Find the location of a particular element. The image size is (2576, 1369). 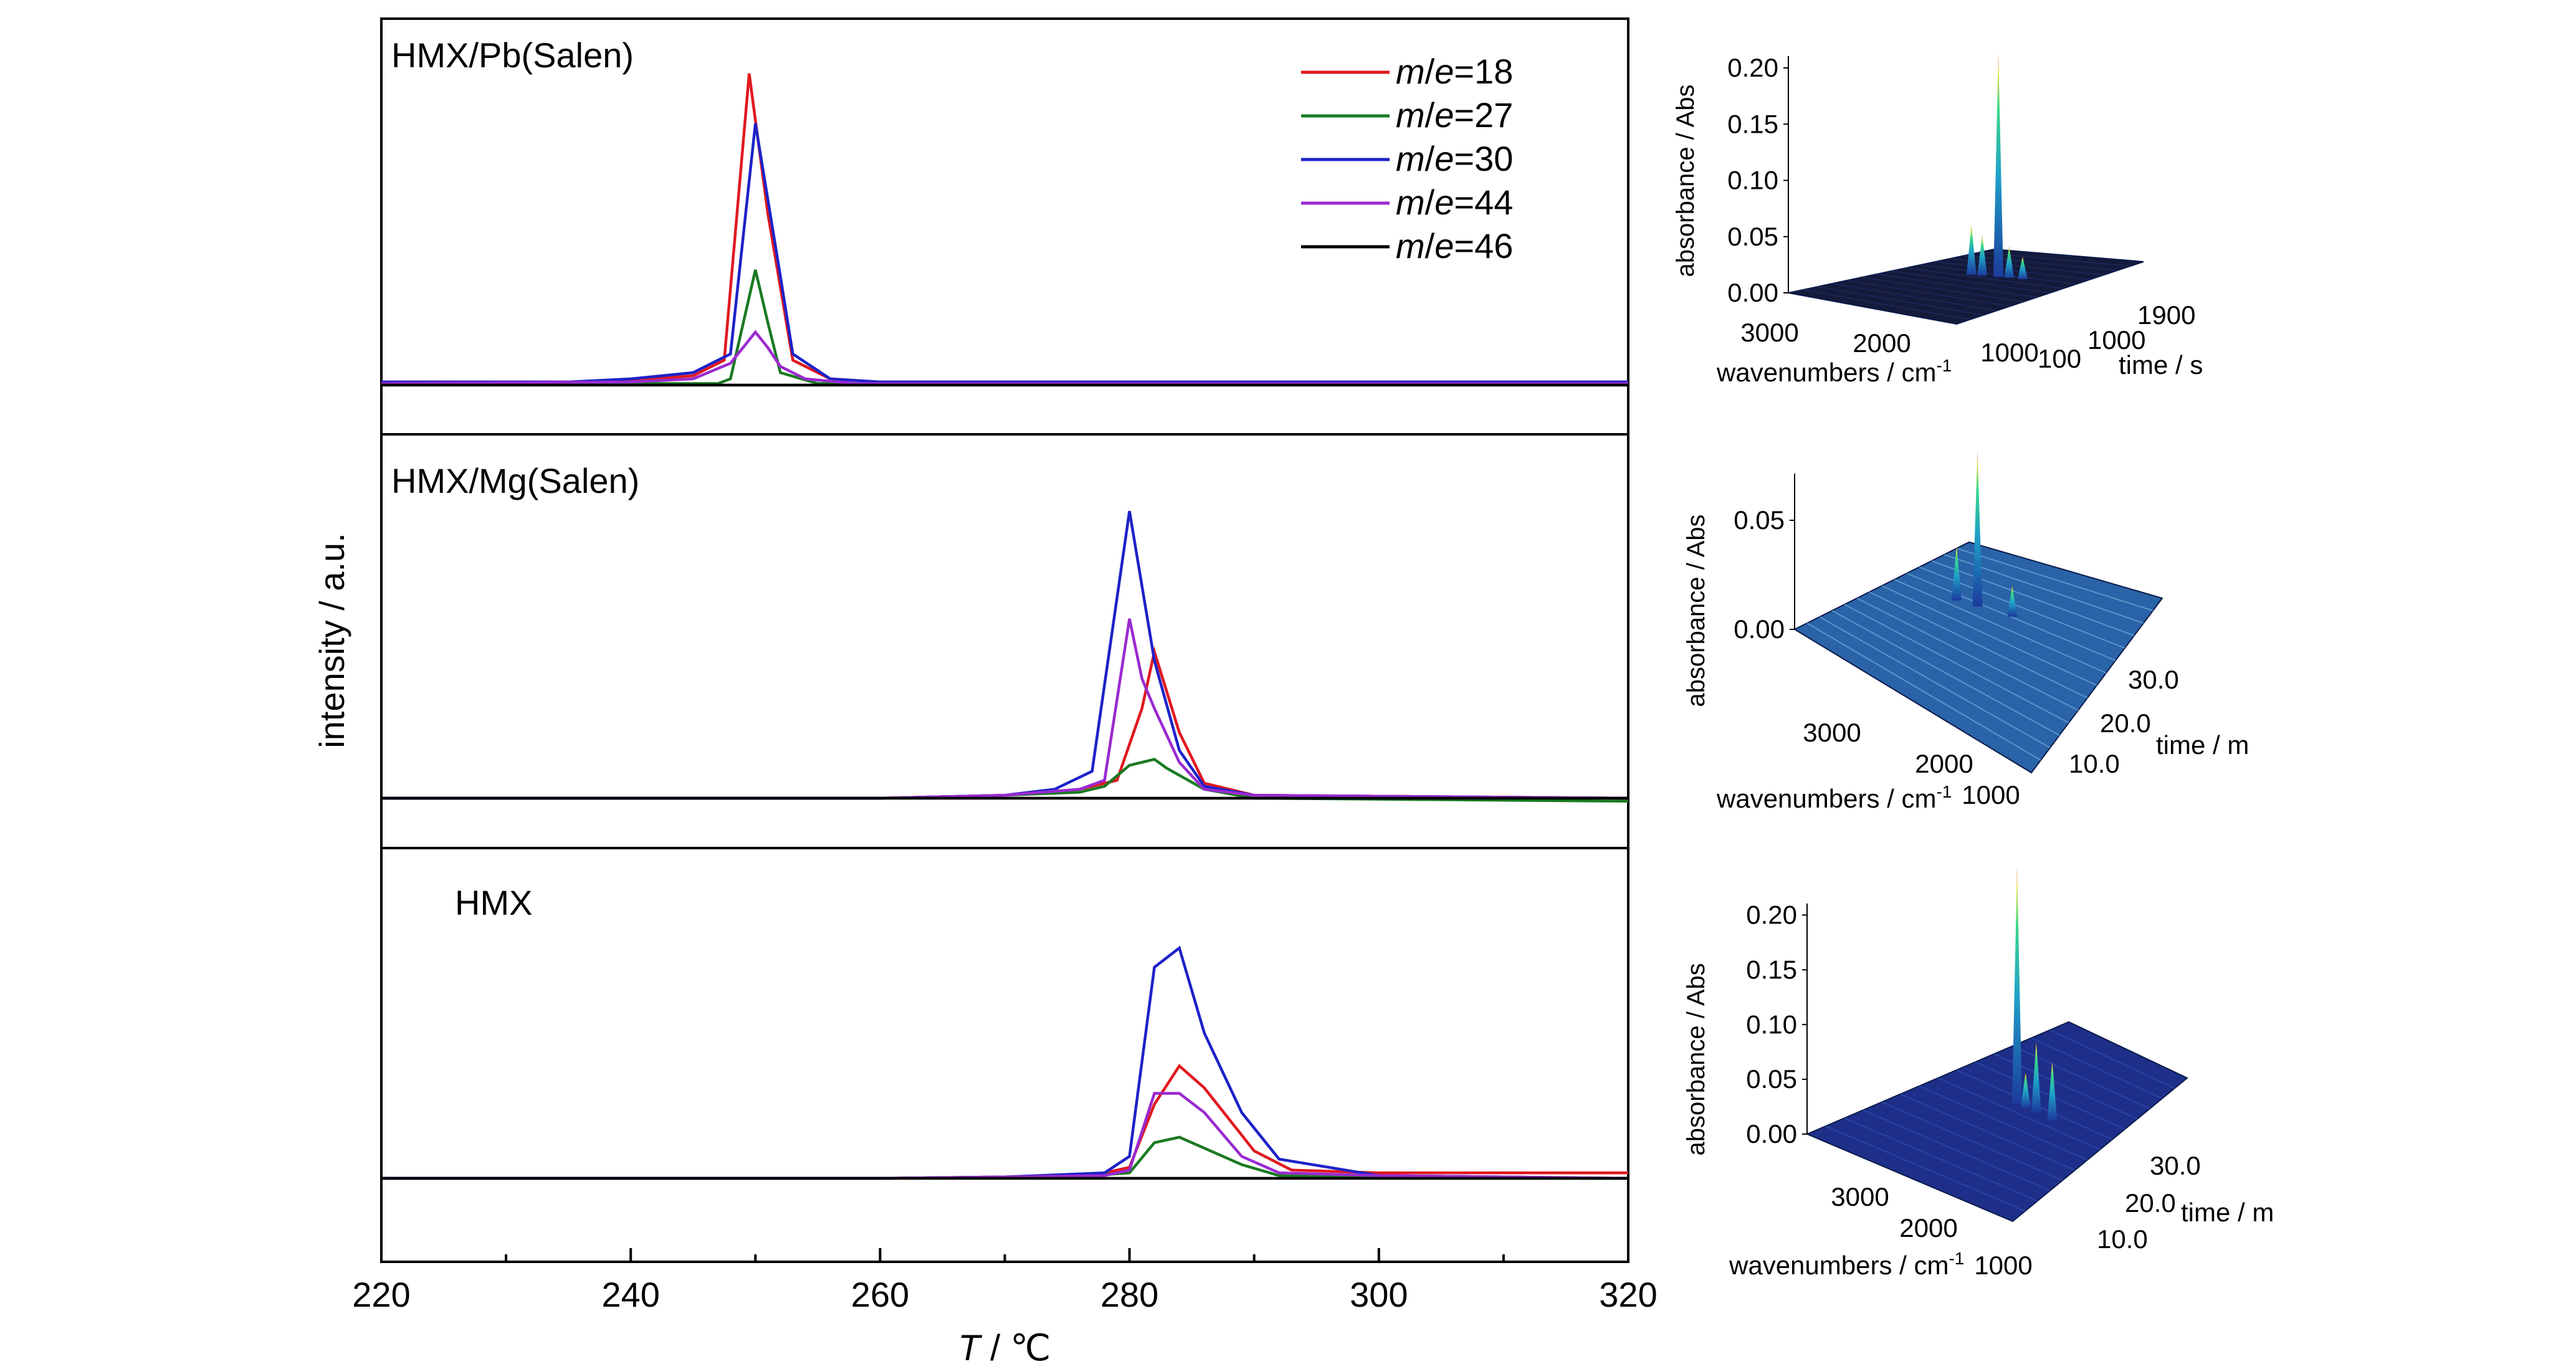

y-tick-label: 20.0 is located at coordinates (2150, 1203).